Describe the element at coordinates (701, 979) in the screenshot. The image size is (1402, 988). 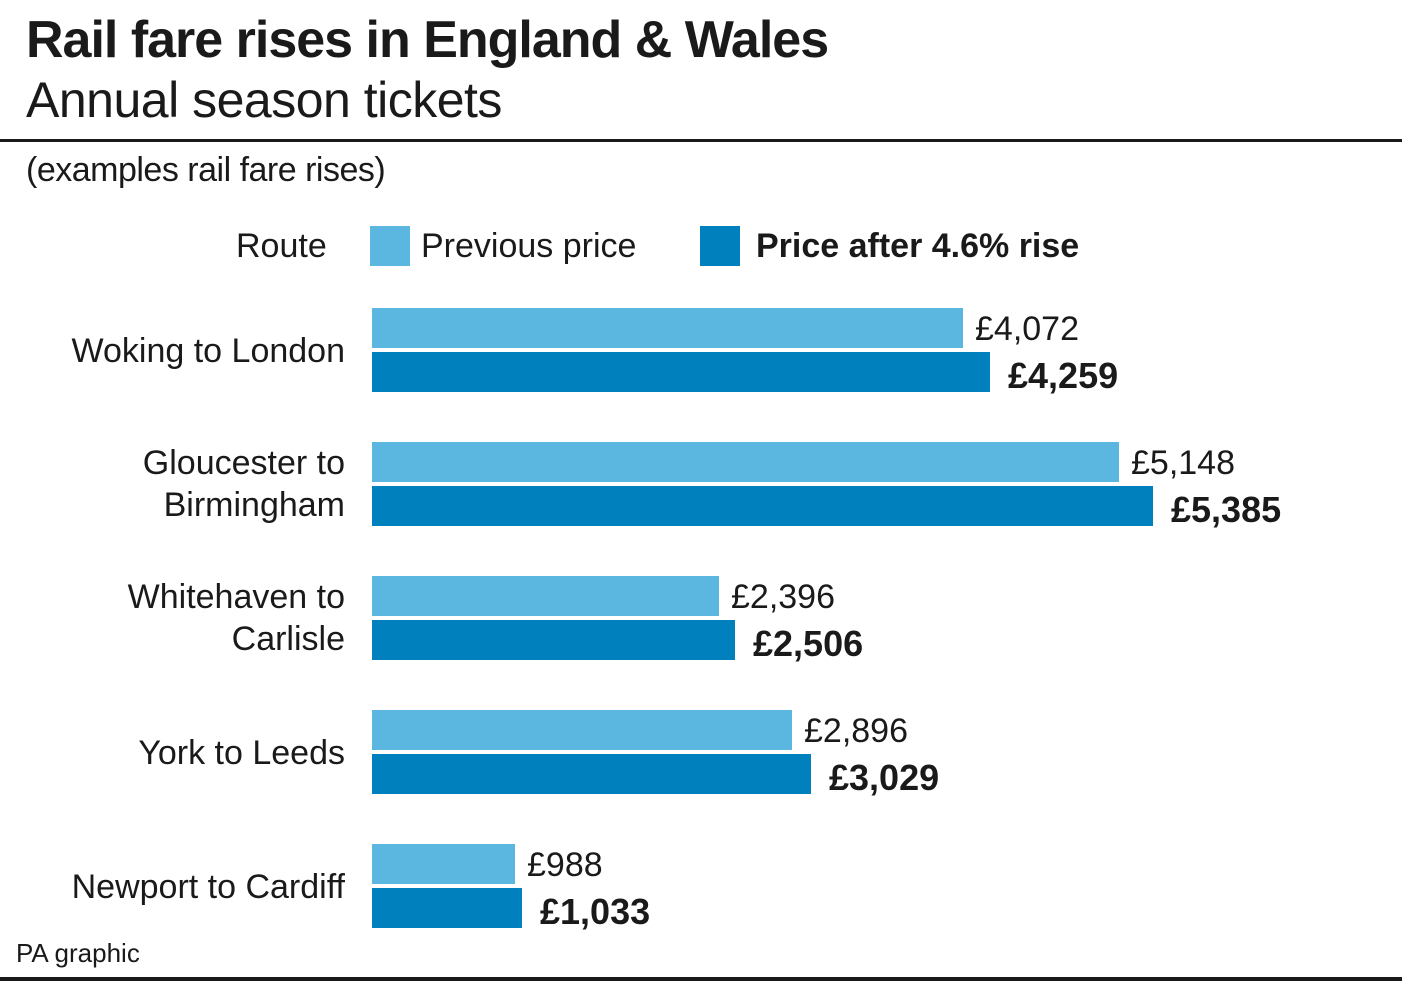
I see `bottom-divider` at that location.